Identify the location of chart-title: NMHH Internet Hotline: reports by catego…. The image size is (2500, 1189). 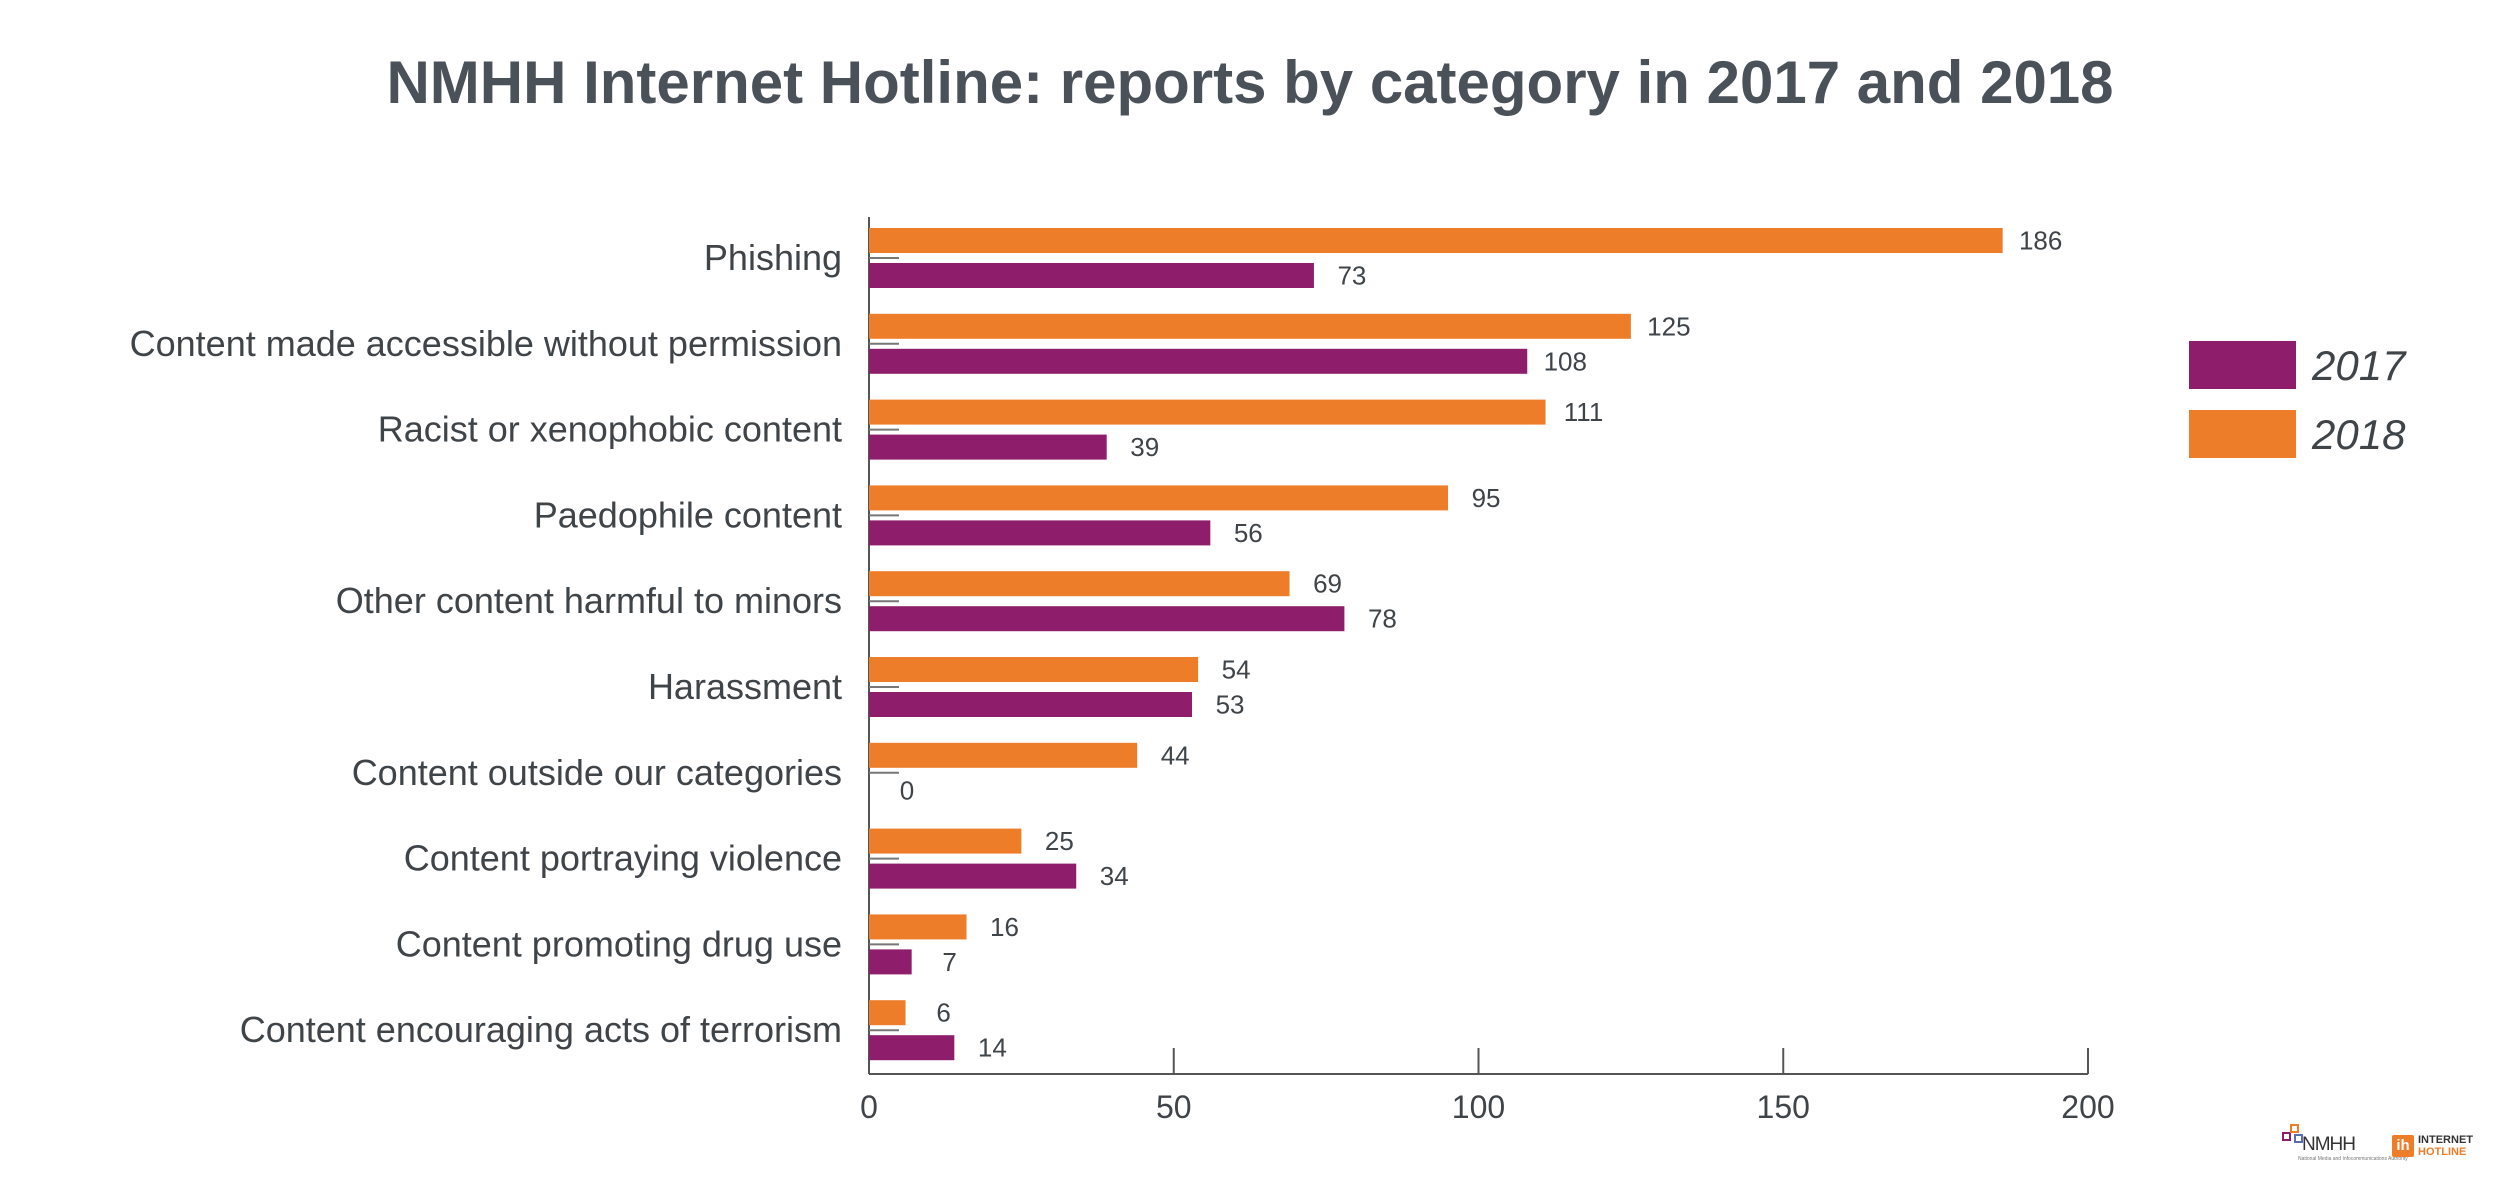
(1249, 82).